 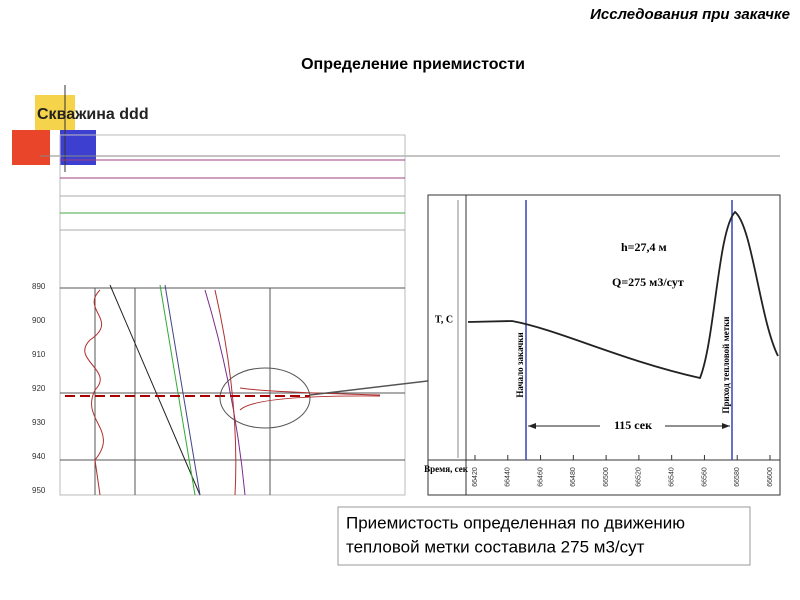 What do you see at coordinates (573, 477) in the screenshot?
I see `x-tick-label: 66480` at bounding box center [573, 477].